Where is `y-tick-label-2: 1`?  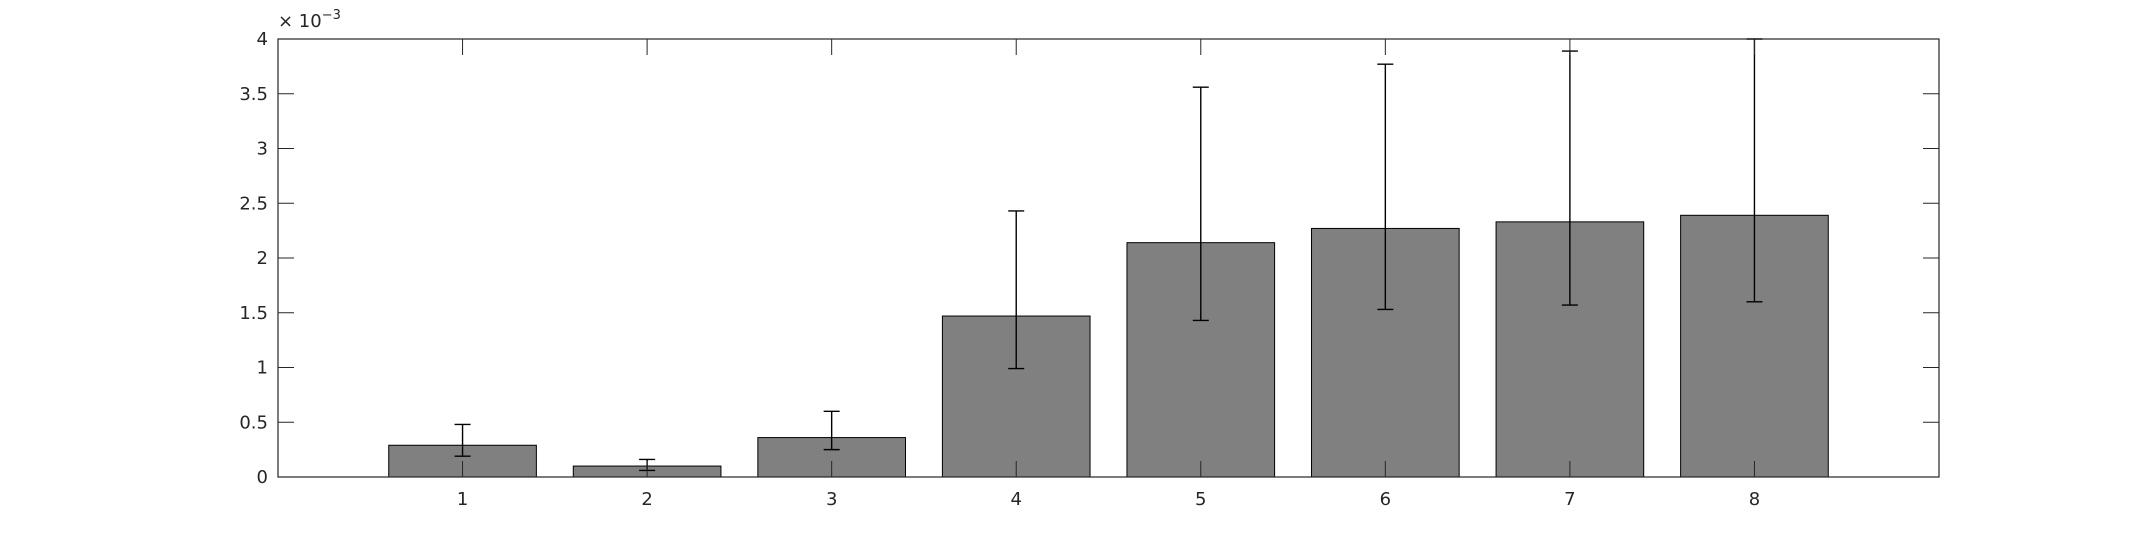 y-tick-label-2: 1 is located at coordinates (262, 368).